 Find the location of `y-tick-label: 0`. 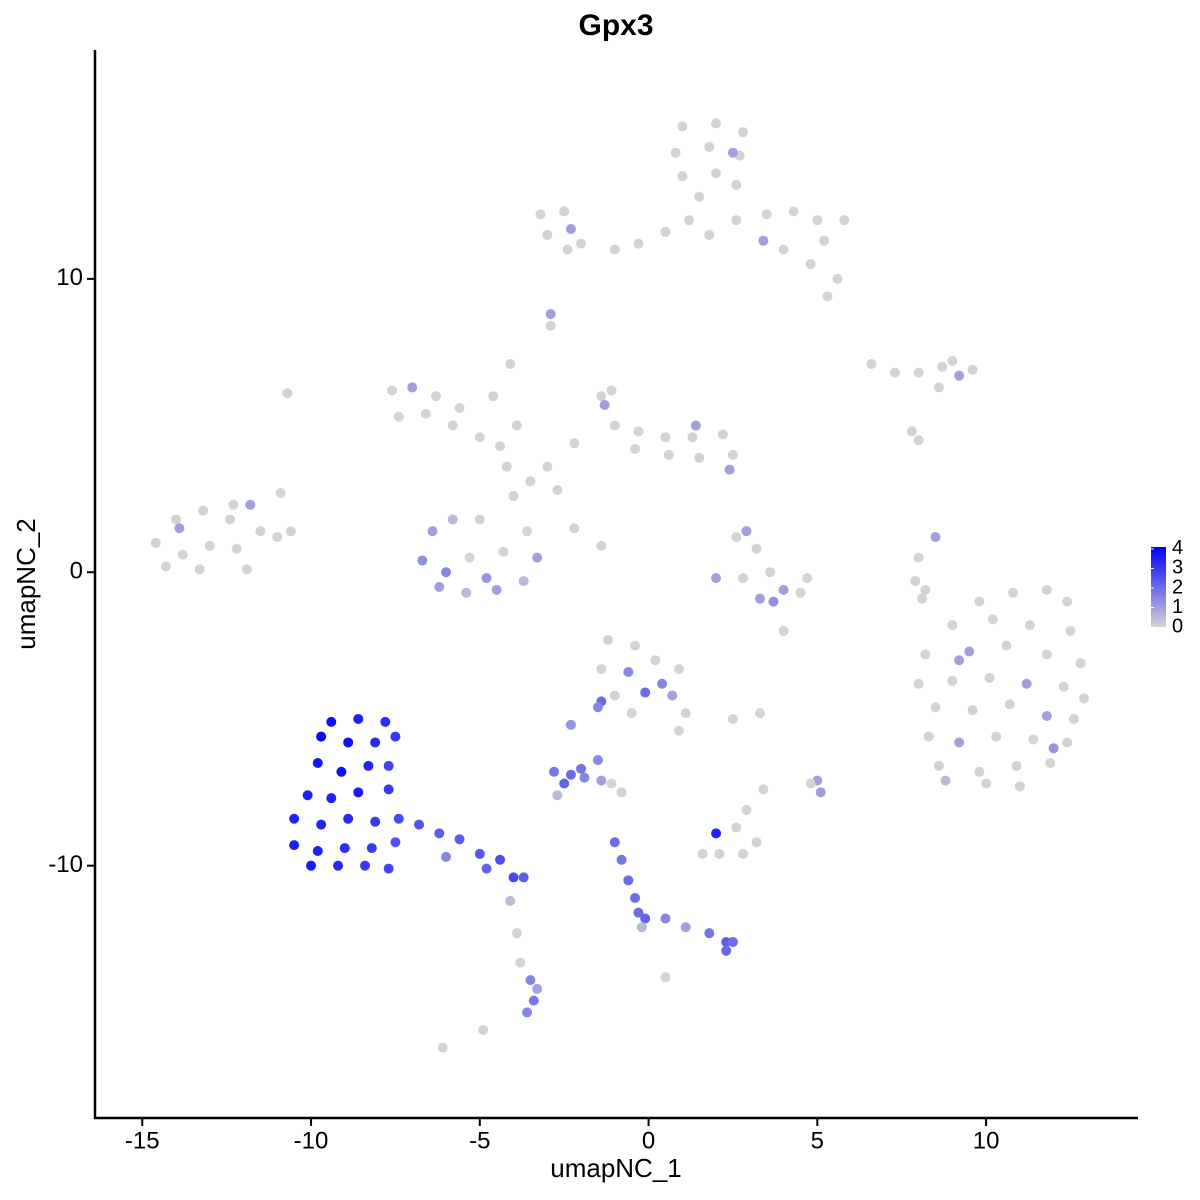

y-tick-label: 0 is located at coordinates (76, 571).